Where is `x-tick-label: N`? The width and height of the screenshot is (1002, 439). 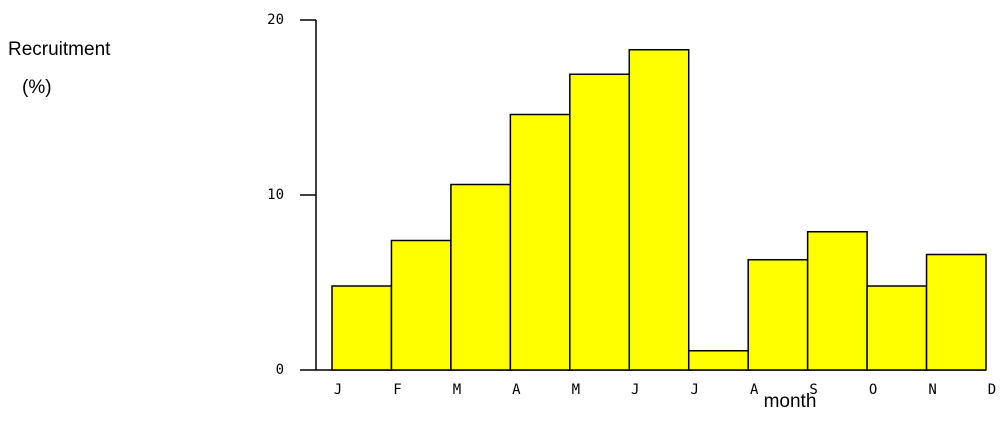 x-tick-label: N is located at coordinates (932, 390).